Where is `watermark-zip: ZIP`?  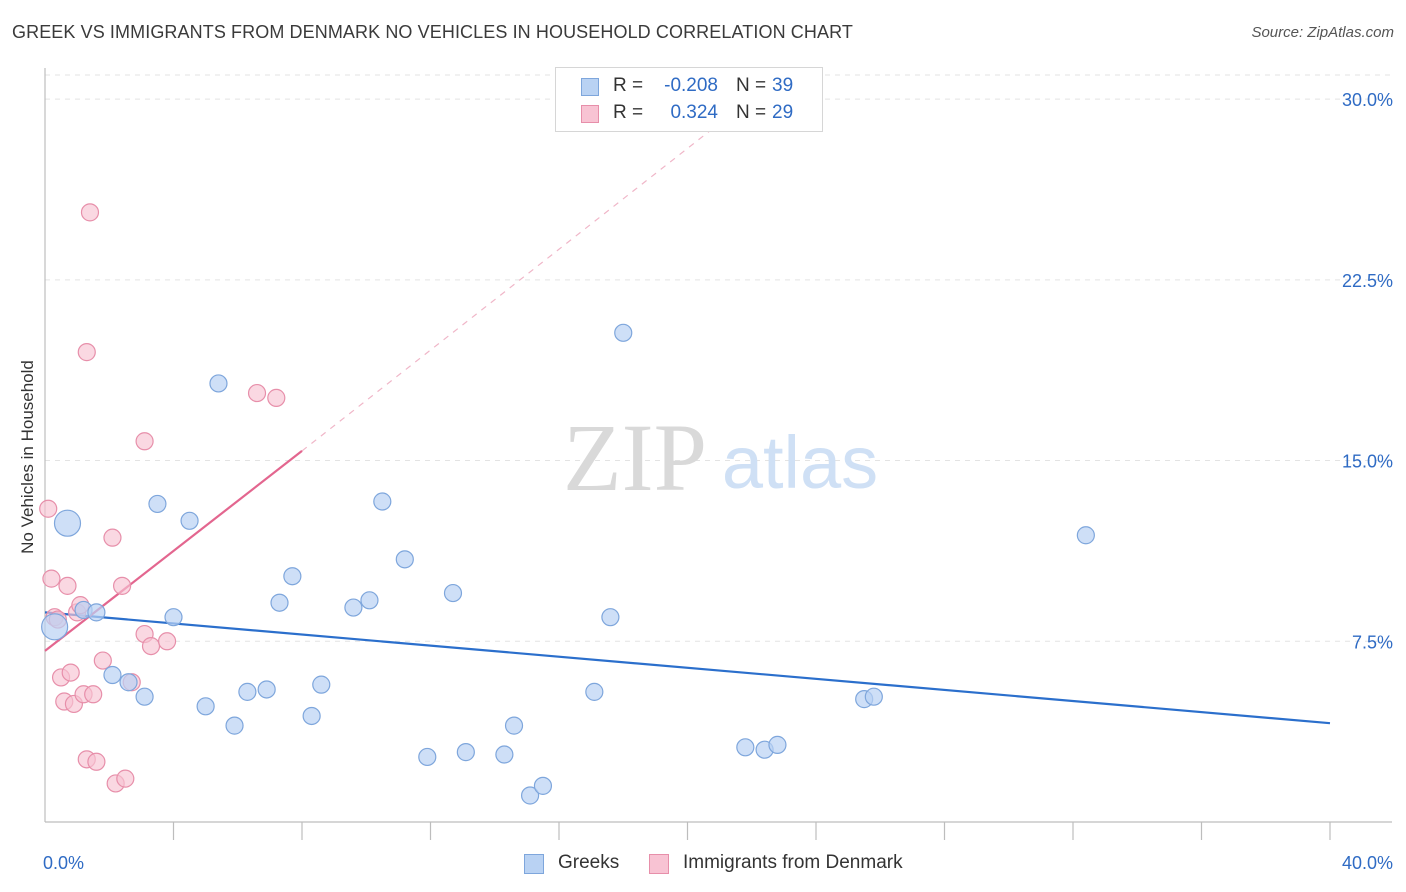 watermark-zip: ZIP is located at coordinates (635, 457).